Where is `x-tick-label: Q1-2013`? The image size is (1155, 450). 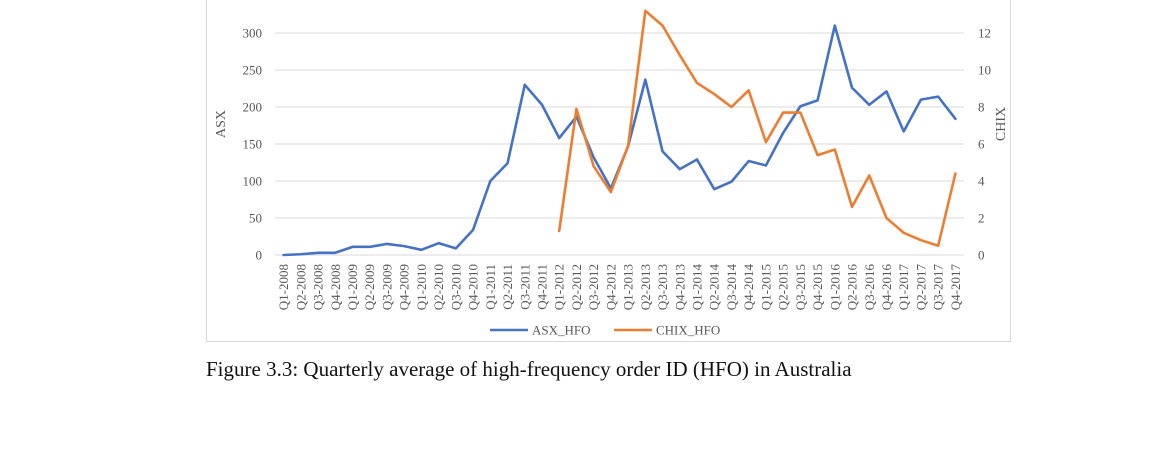 x-tick-label: Q1-2013 is located at coordinates (628, 287).